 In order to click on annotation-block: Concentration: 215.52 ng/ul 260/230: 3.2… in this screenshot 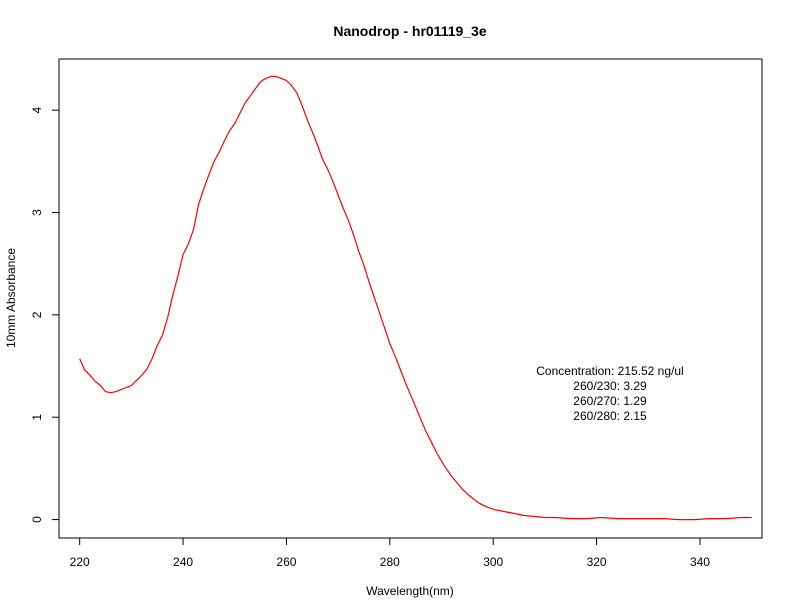, I will do `click(609, 393)`.